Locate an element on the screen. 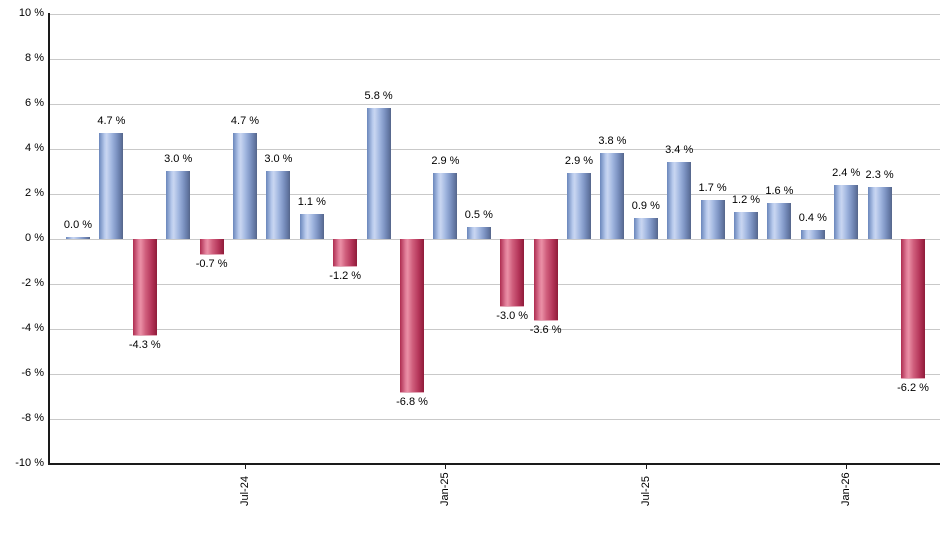 The height and width of the screenshot is (550, 940). y-axis-label: 8 % is located at coordinates (34, 57).